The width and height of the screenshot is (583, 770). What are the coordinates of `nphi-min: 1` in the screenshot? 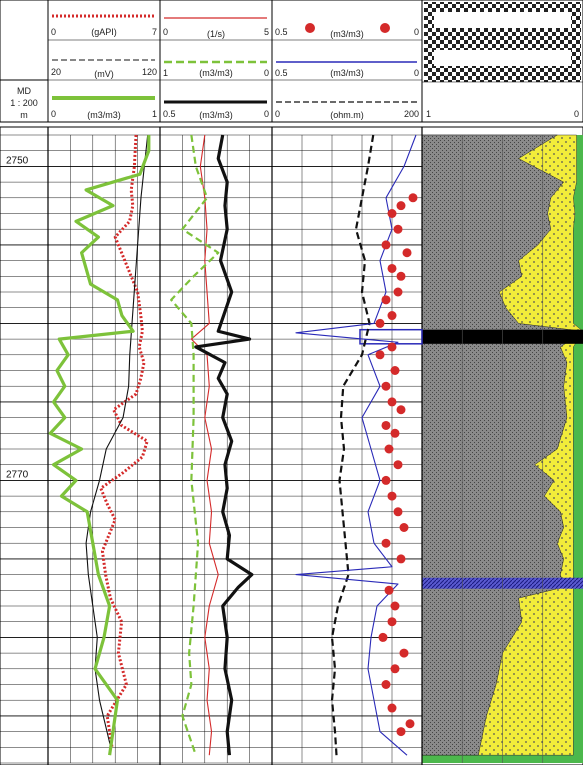 It's located at (165, 73).